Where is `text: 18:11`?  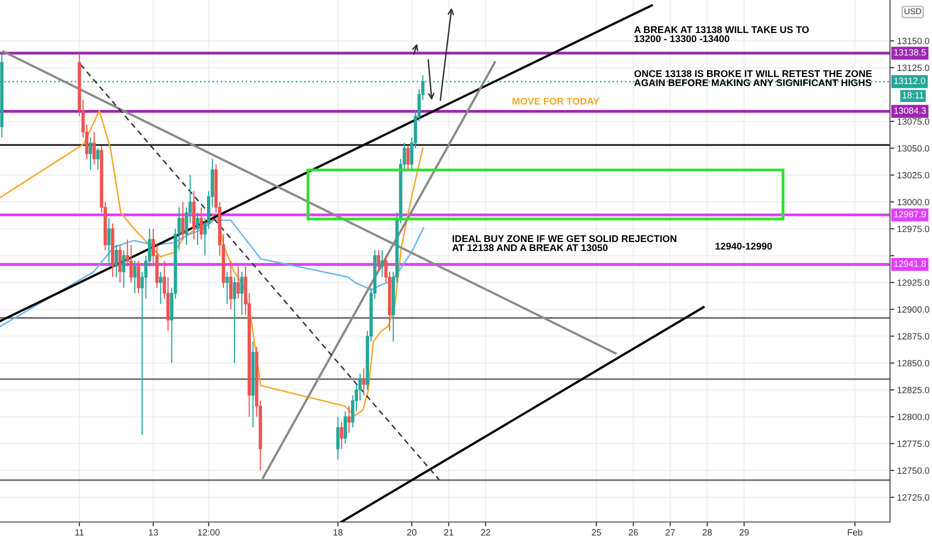 text: 18:11 is located at coordinates (913, 95).